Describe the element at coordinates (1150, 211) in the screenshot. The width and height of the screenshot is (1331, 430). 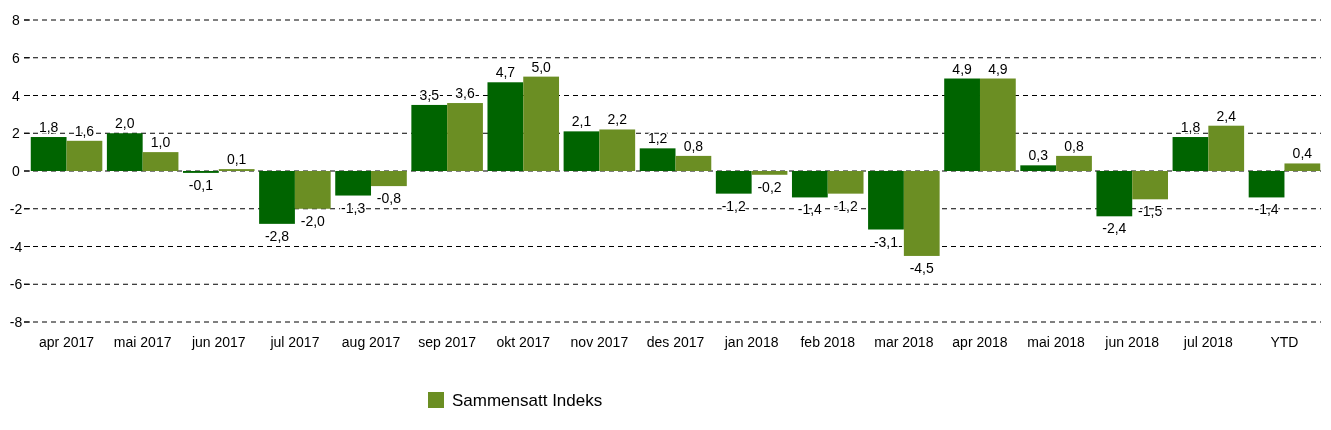
I see `data-label: -1,5` at that location.